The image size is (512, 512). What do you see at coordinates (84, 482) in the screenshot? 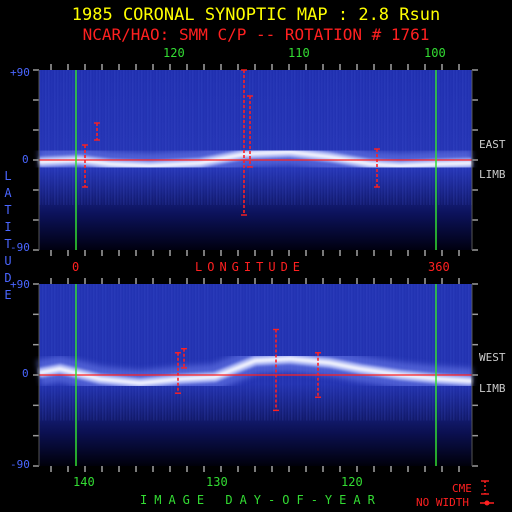
I see `day-tick: 140` at bounding box center [84, 482].